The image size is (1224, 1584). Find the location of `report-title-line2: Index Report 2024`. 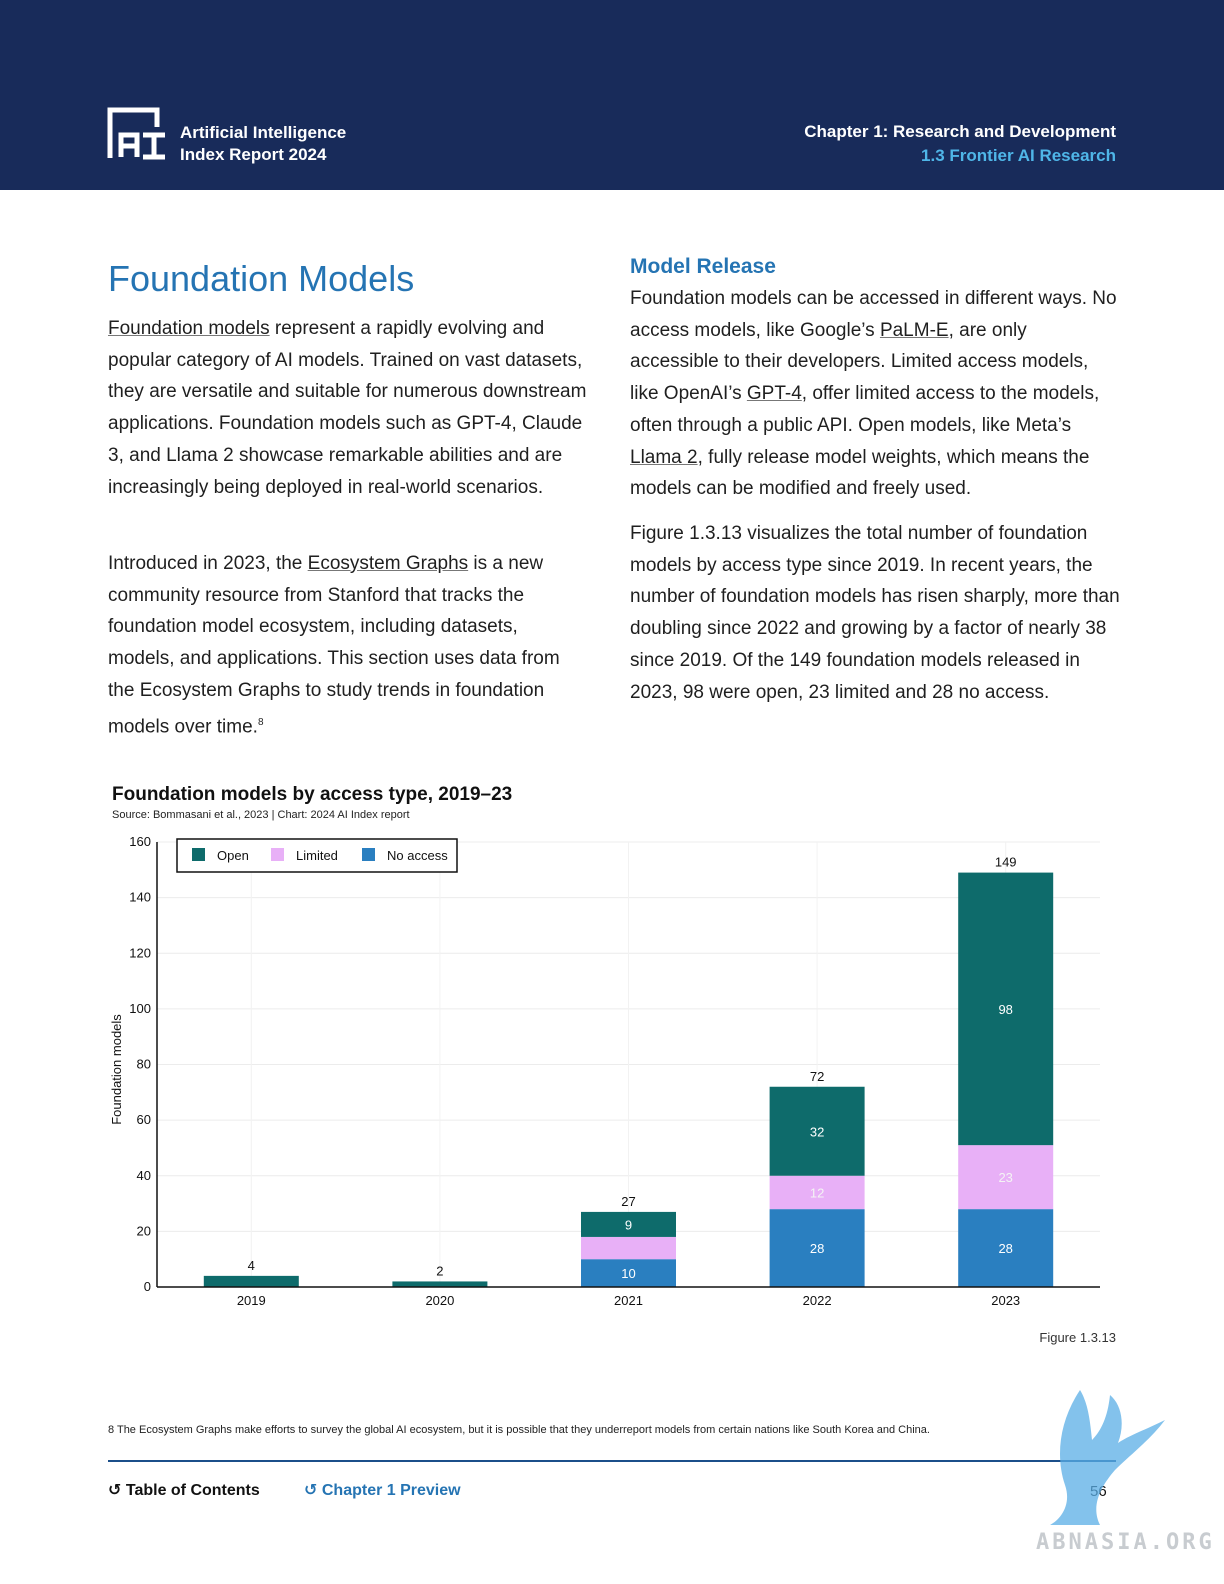

report-title-line2: Index Report 2024 is located at coordinates (253, 154).